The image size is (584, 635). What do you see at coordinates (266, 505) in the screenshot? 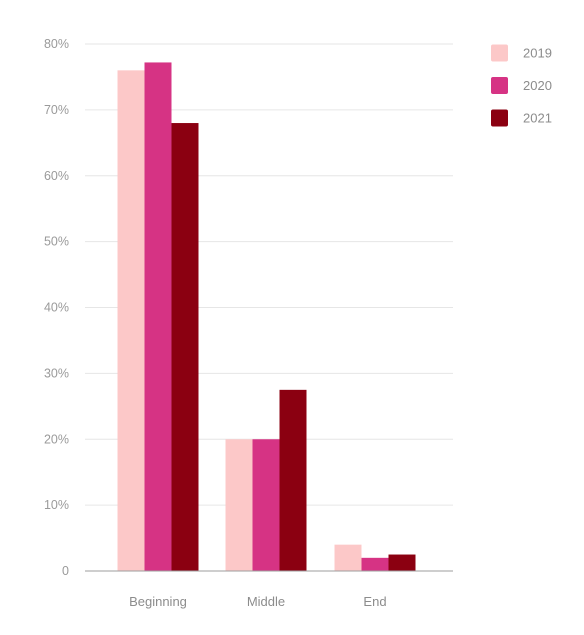
I see `bar-middle-2020` at bounding box center [266, 505].